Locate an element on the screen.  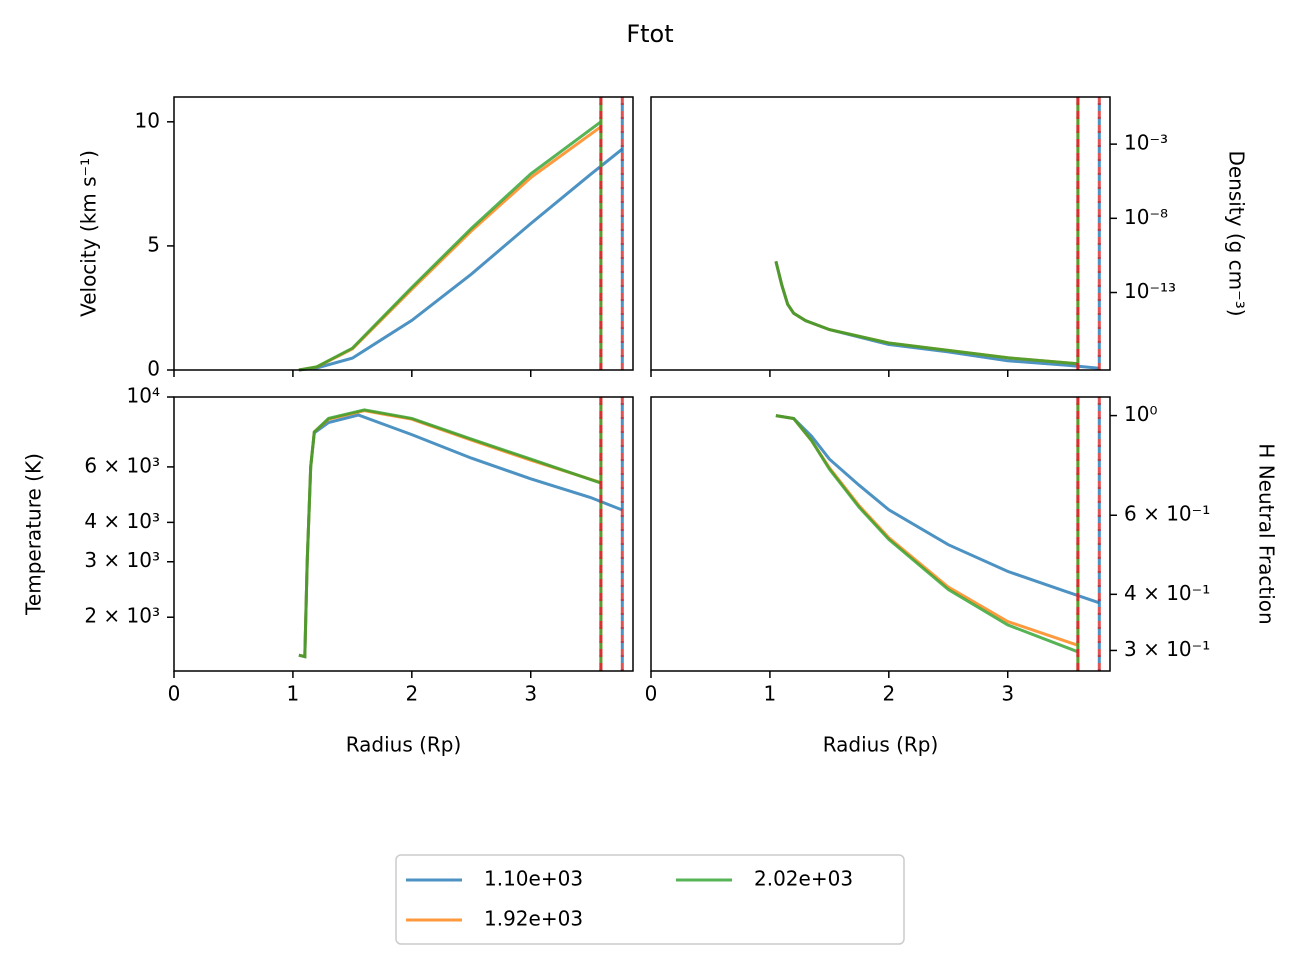
y-tick-label: 6 × 10³ is located at coordinates (122, 465).